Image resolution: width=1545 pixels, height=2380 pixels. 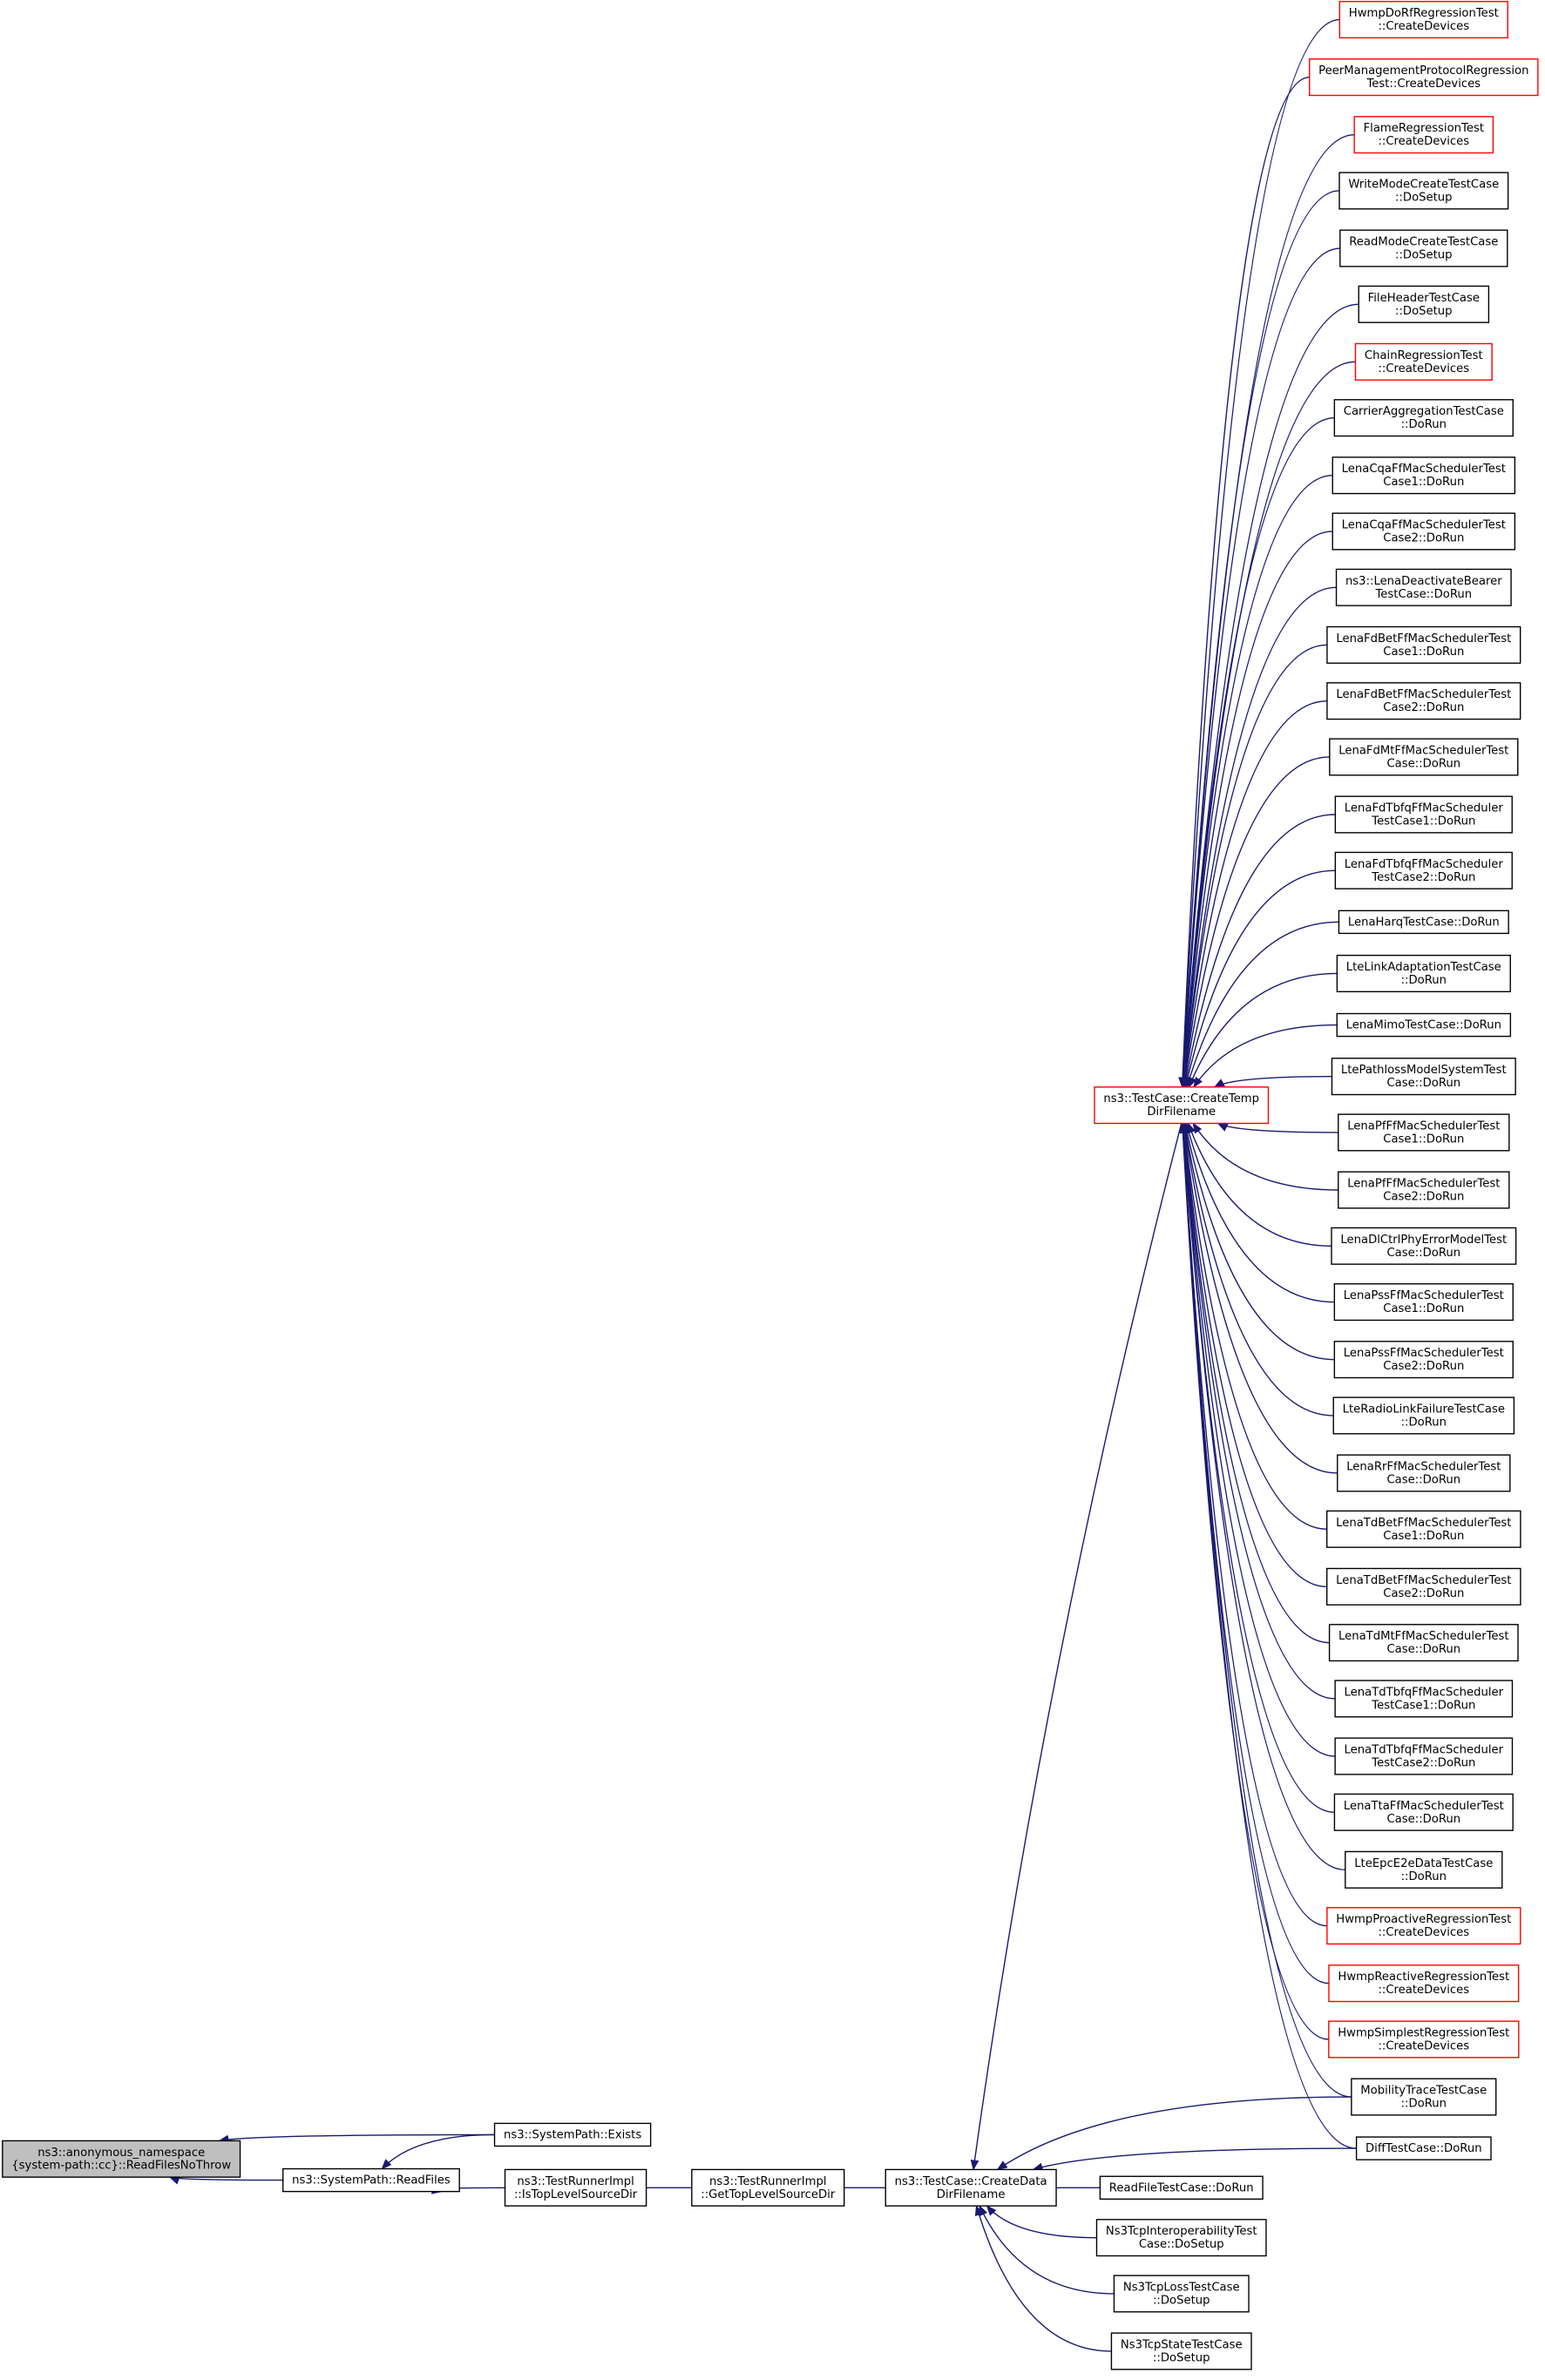 What do you see at coordinates (1181, 2231) in the screenshot?
I see `node-label: Ns3TcpInteroperabilityTest` at bounding box center [1181, 2231].